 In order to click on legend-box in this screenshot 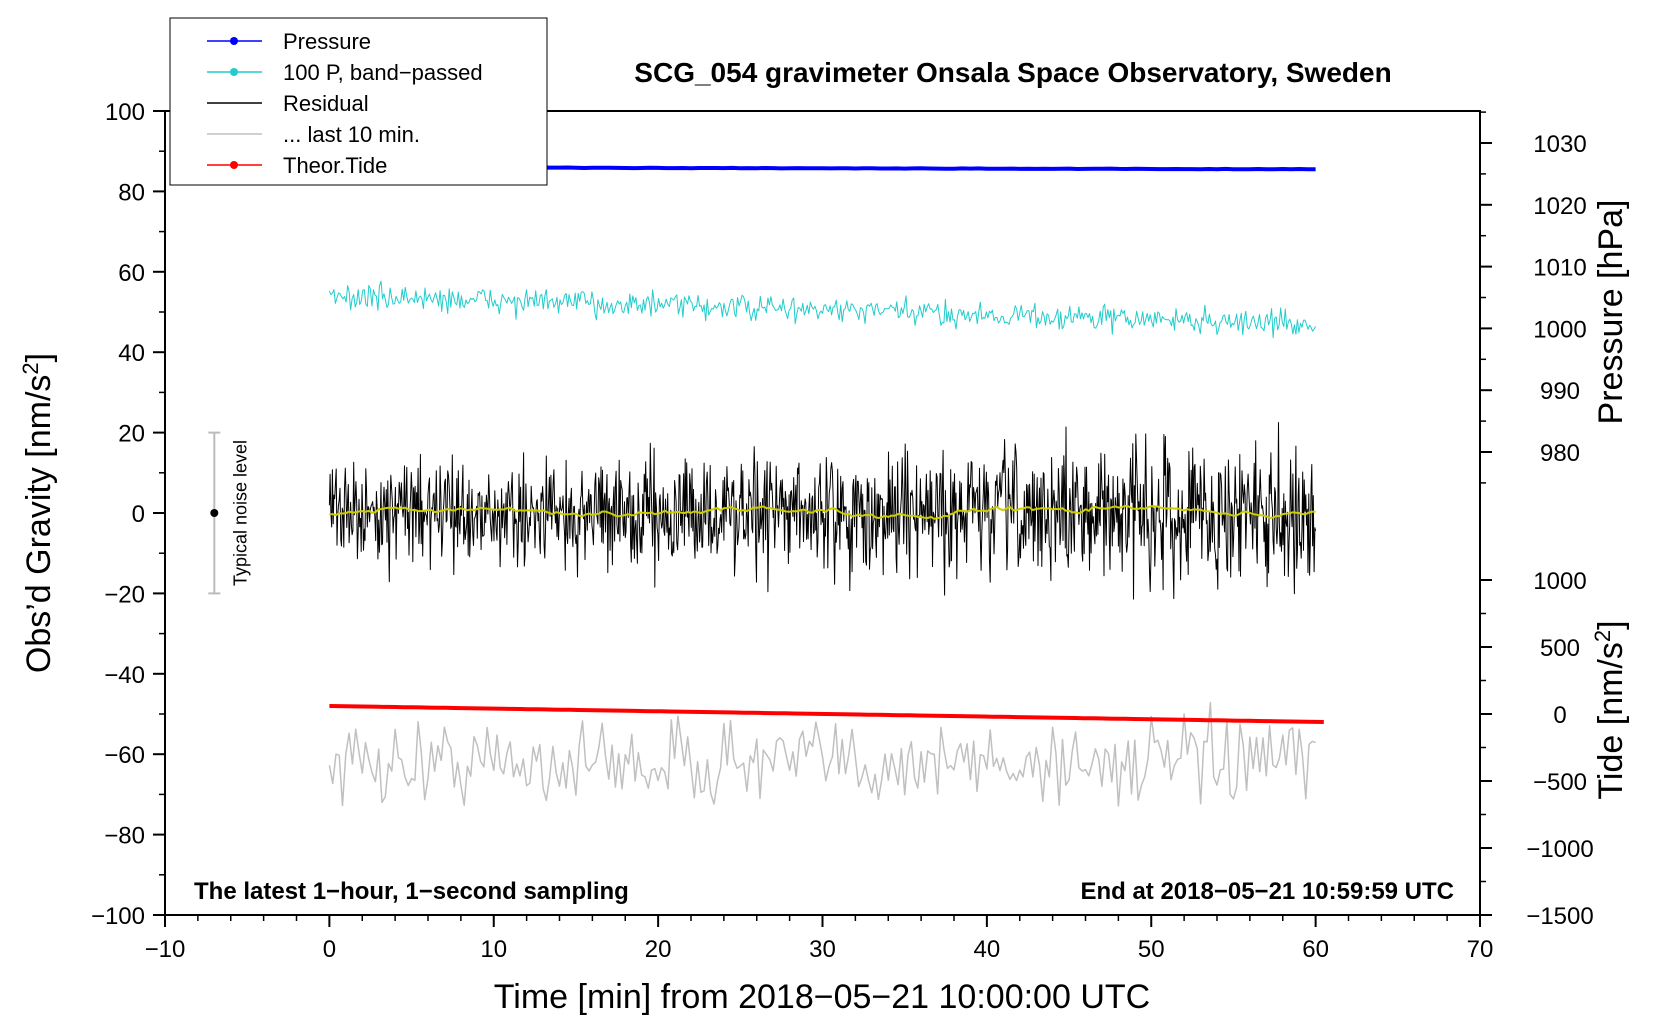, I will do `click(358, 101)`.